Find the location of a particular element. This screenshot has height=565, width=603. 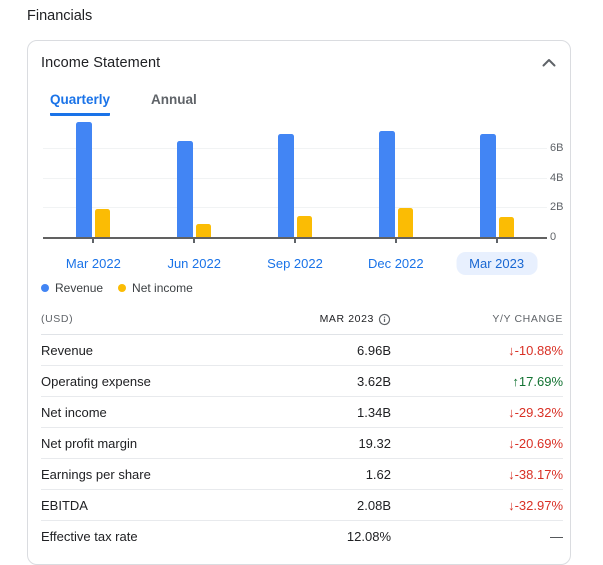

table-row: Net profit margin 19.32 ↓-20.69% is located at coordinates (302, 443).